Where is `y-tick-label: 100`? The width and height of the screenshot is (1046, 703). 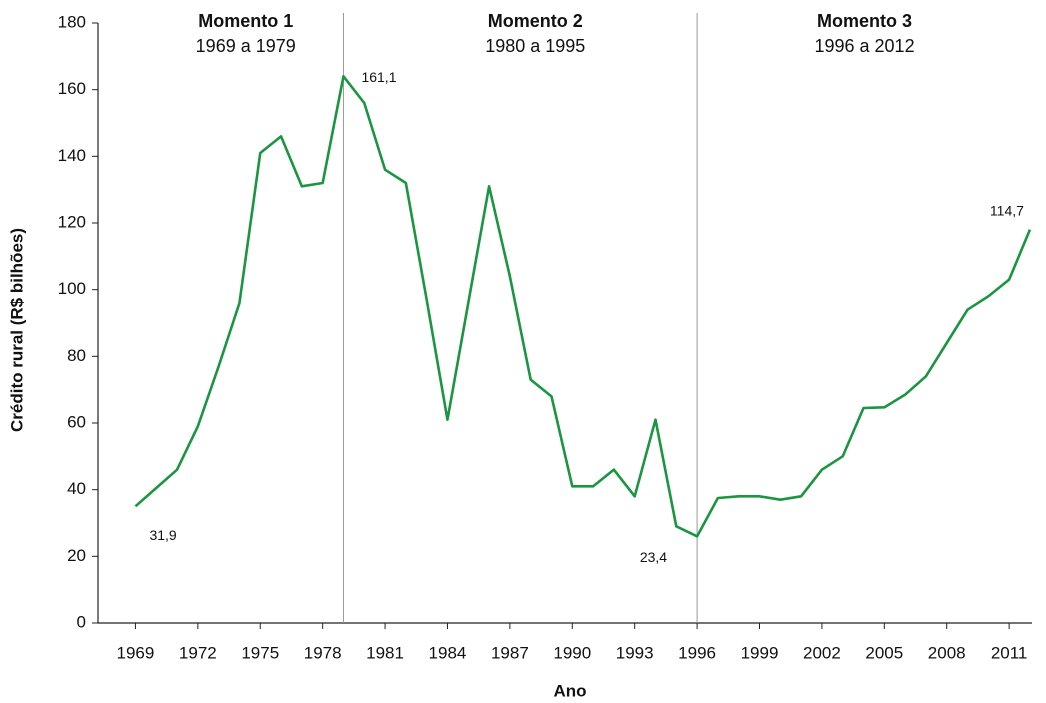
y-tick-label: 100 is located at coordinates (72, 288).